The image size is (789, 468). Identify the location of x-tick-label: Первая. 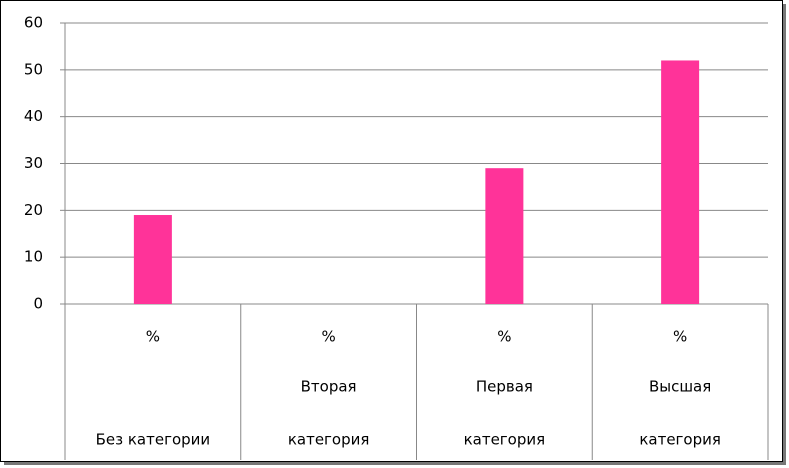
(504, 387).